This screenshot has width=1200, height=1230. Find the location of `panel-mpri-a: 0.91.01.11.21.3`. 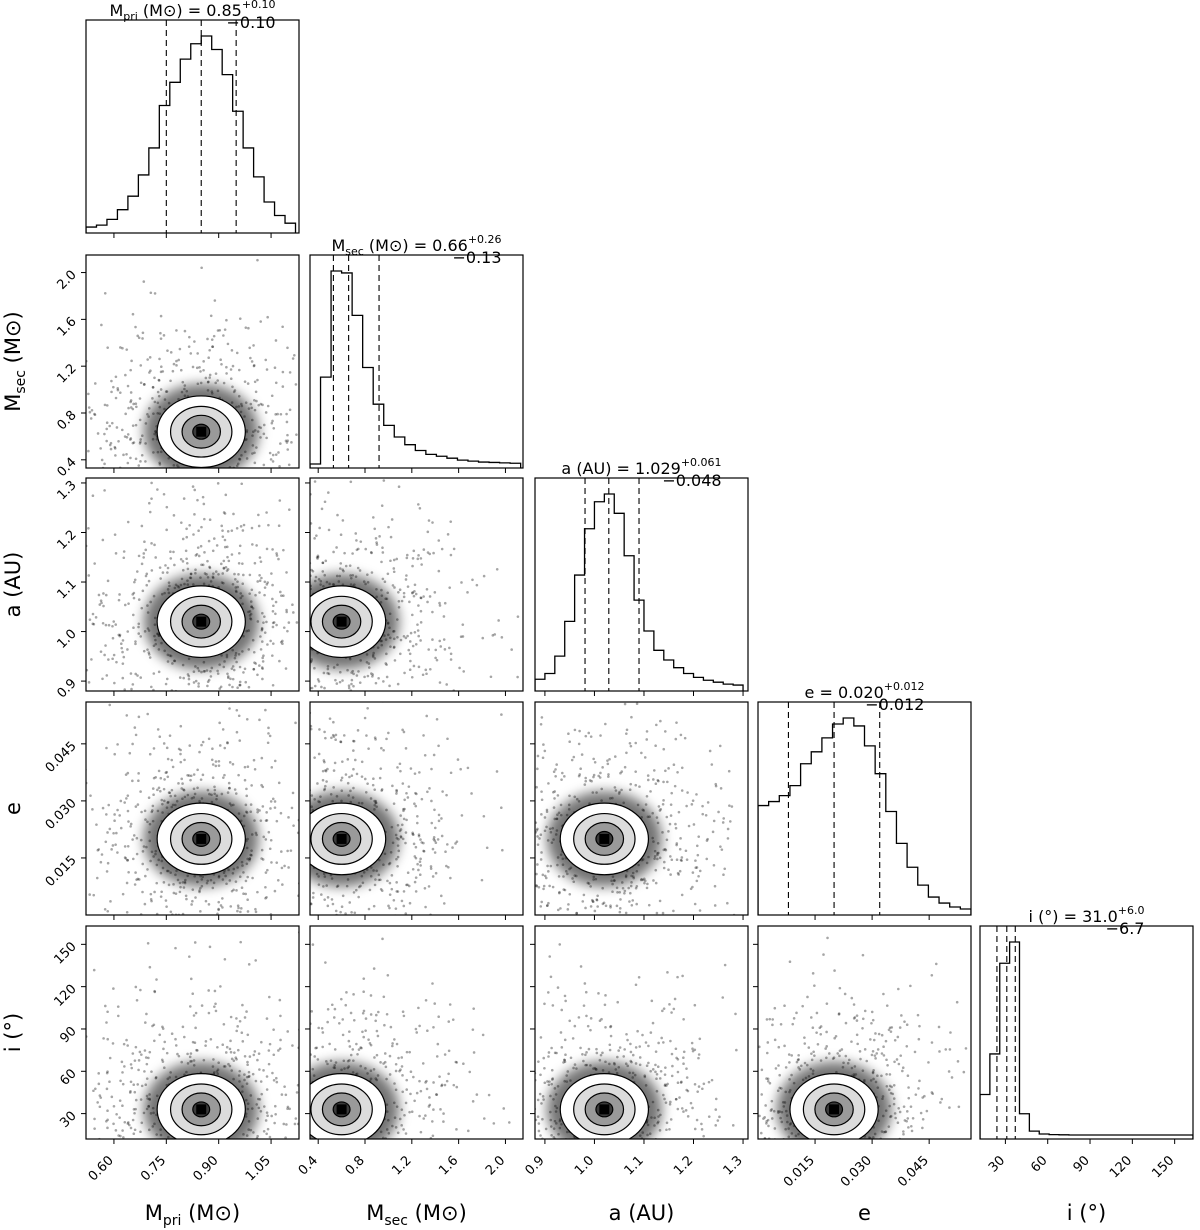

panel-mpri-a: 0.91.01.11.21.3 is located at coordinates (178, 589).